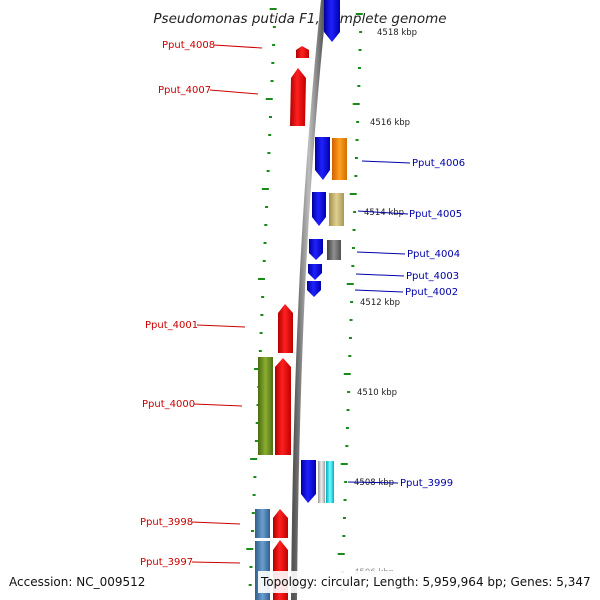 This screenshot has height=600, width=600. Describe the element at coordinates (431, 292) in the screenshot. I see `gene-label-pput-4002: Pput_4002` at that location.